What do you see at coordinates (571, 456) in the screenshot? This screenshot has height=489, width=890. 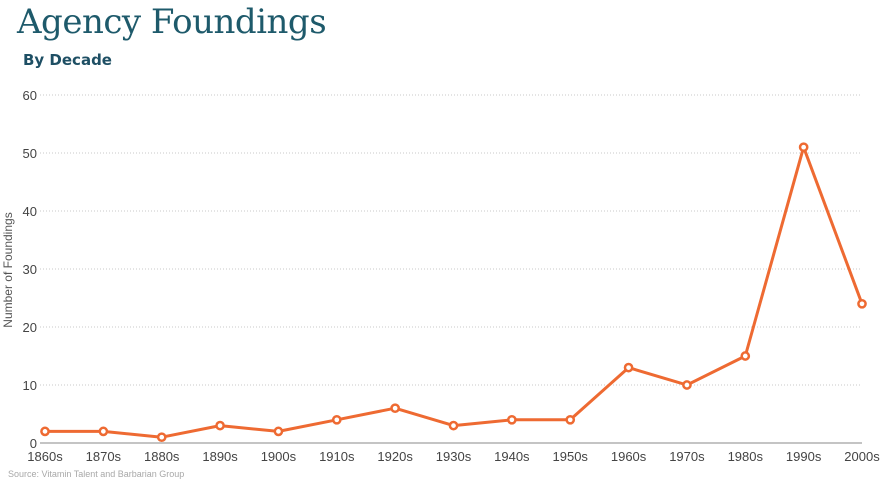 I see `x-tick-label: 1950s` at bounding box center [571, 456].